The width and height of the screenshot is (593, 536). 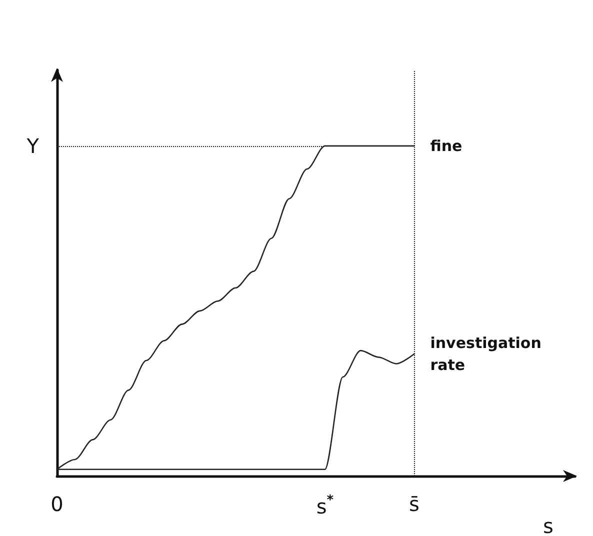 What do you see at coordinates (414, 504) in the screenshot?
I see `x-tick-label: s̄` at bounding box center [414, 504].